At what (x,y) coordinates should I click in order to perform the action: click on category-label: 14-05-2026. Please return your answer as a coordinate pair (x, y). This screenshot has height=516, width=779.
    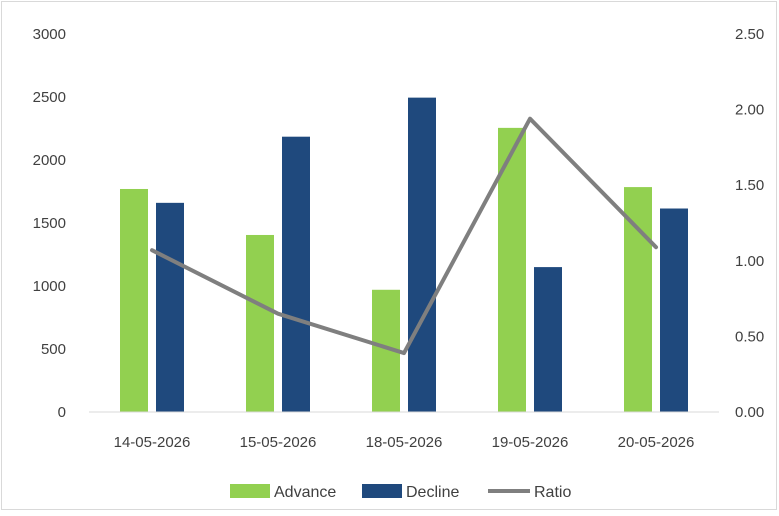
    Looking at the image, I should click on (152, 442).